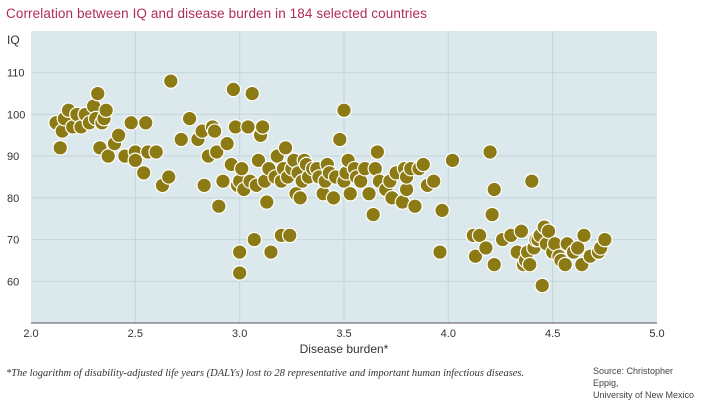 Image resolution: width=702 pixels, height=405 pixels. I want to click on y-tick-label: 80, so click(13, 199).